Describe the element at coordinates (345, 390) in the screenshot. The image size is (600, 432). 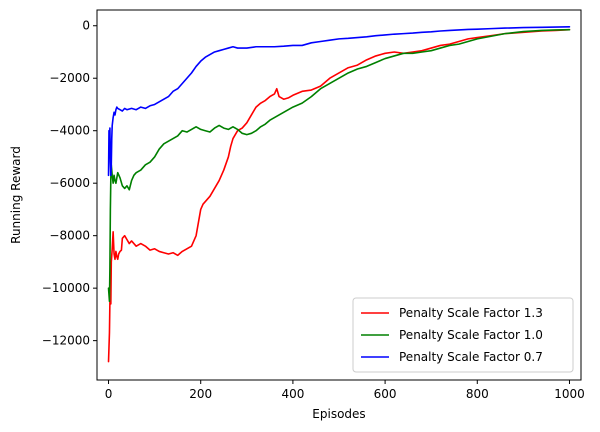
I see `x-axis: 0 200 400 600 800 1000` at that location.